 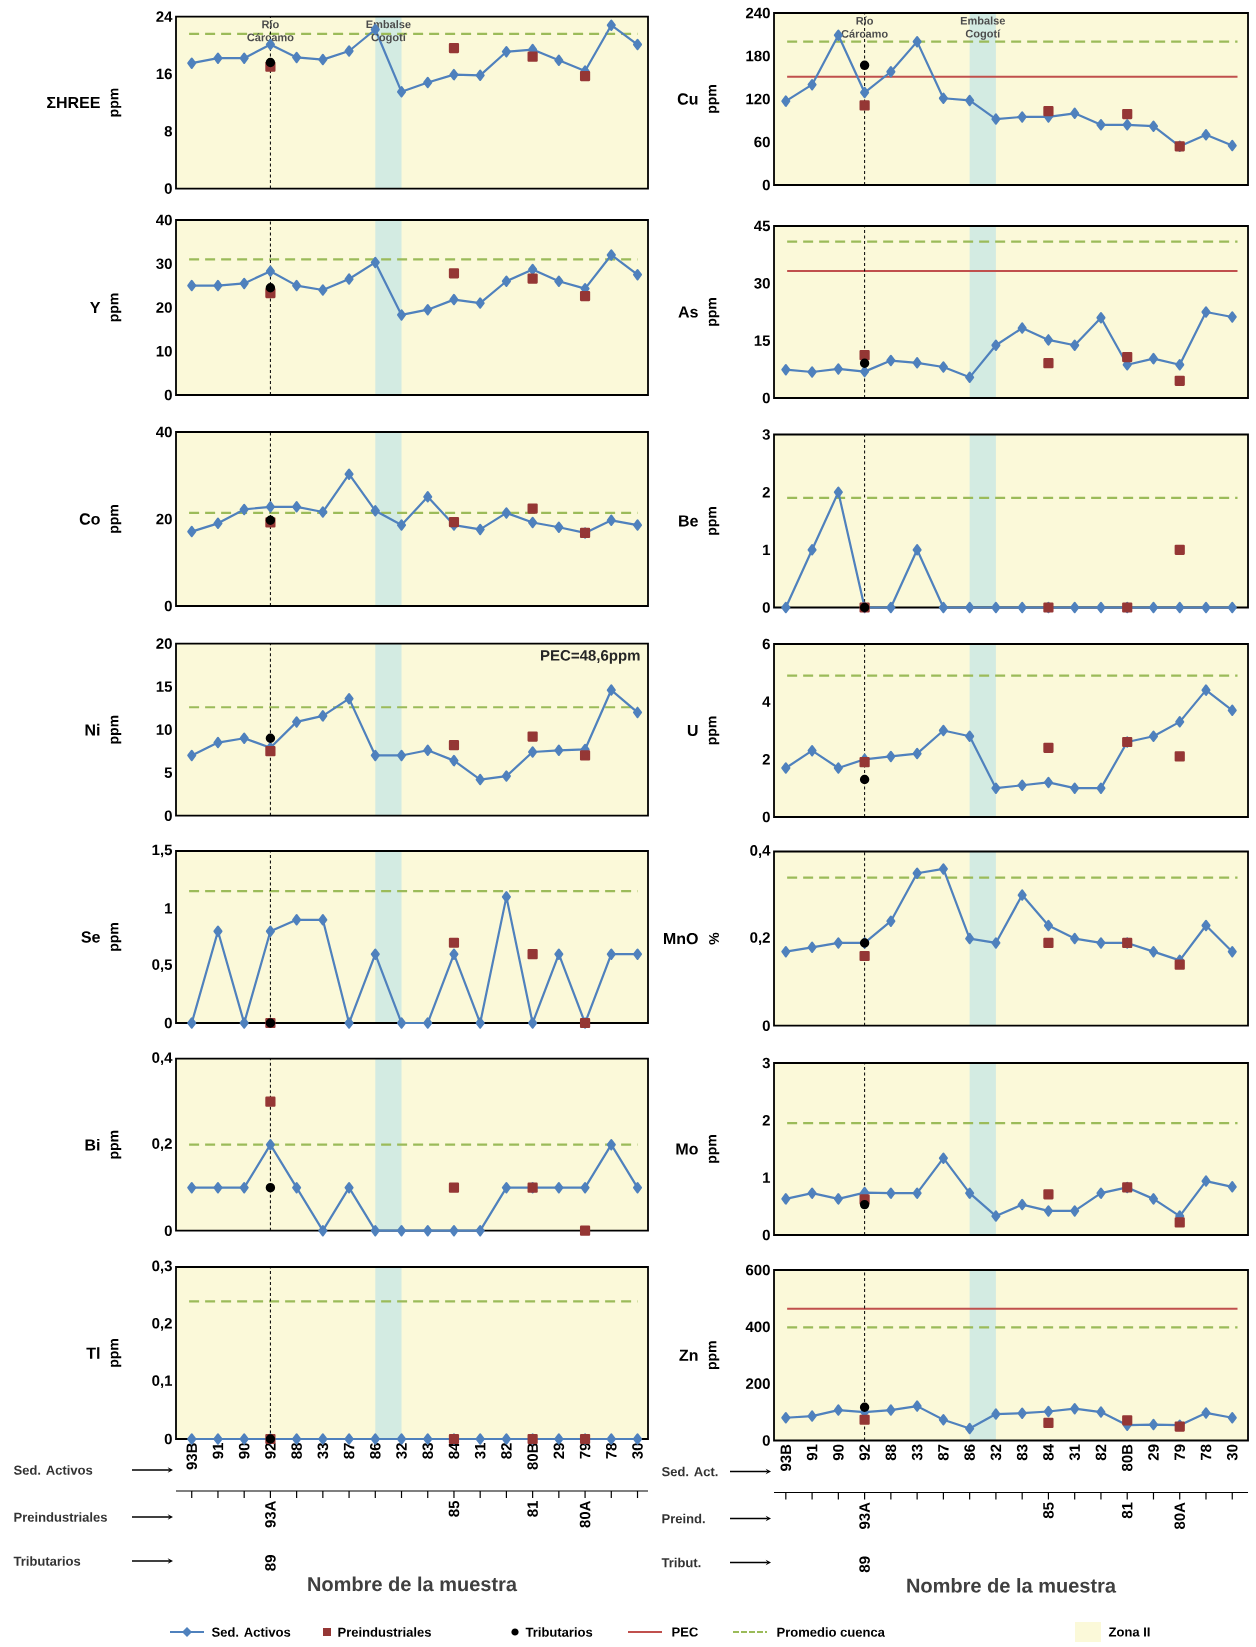 I want to click on text: Y, so click(x=95, y=307).